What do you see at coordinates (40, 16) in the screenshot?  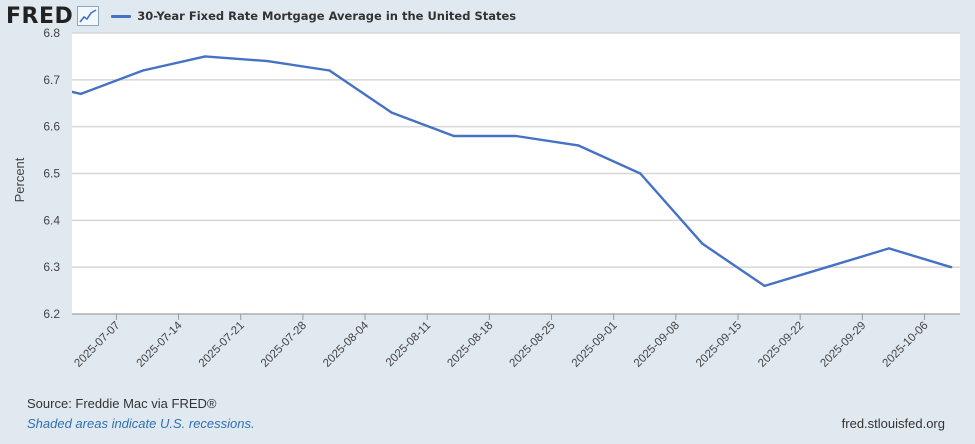 I see `fred-logo: FRED` at bounding box center [40, 16].